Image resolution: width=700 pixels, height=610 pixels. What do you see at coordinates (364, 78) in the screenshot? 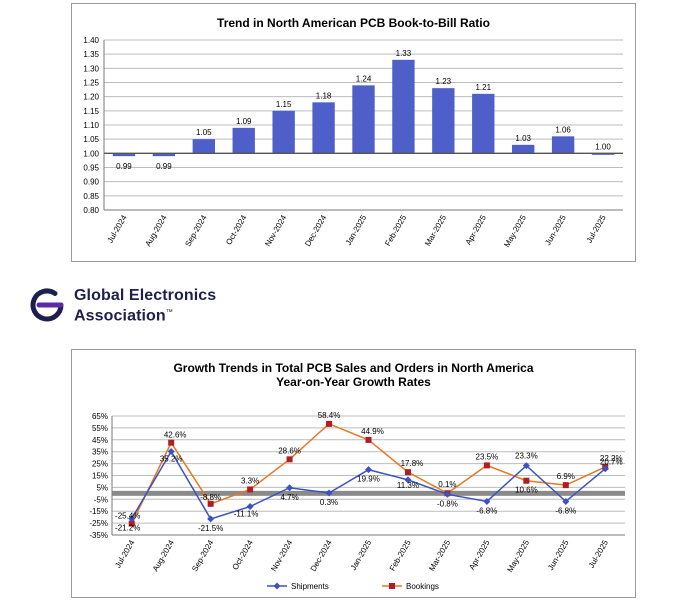
I see `data-label: 1.24` at bounding box center [364, 78].